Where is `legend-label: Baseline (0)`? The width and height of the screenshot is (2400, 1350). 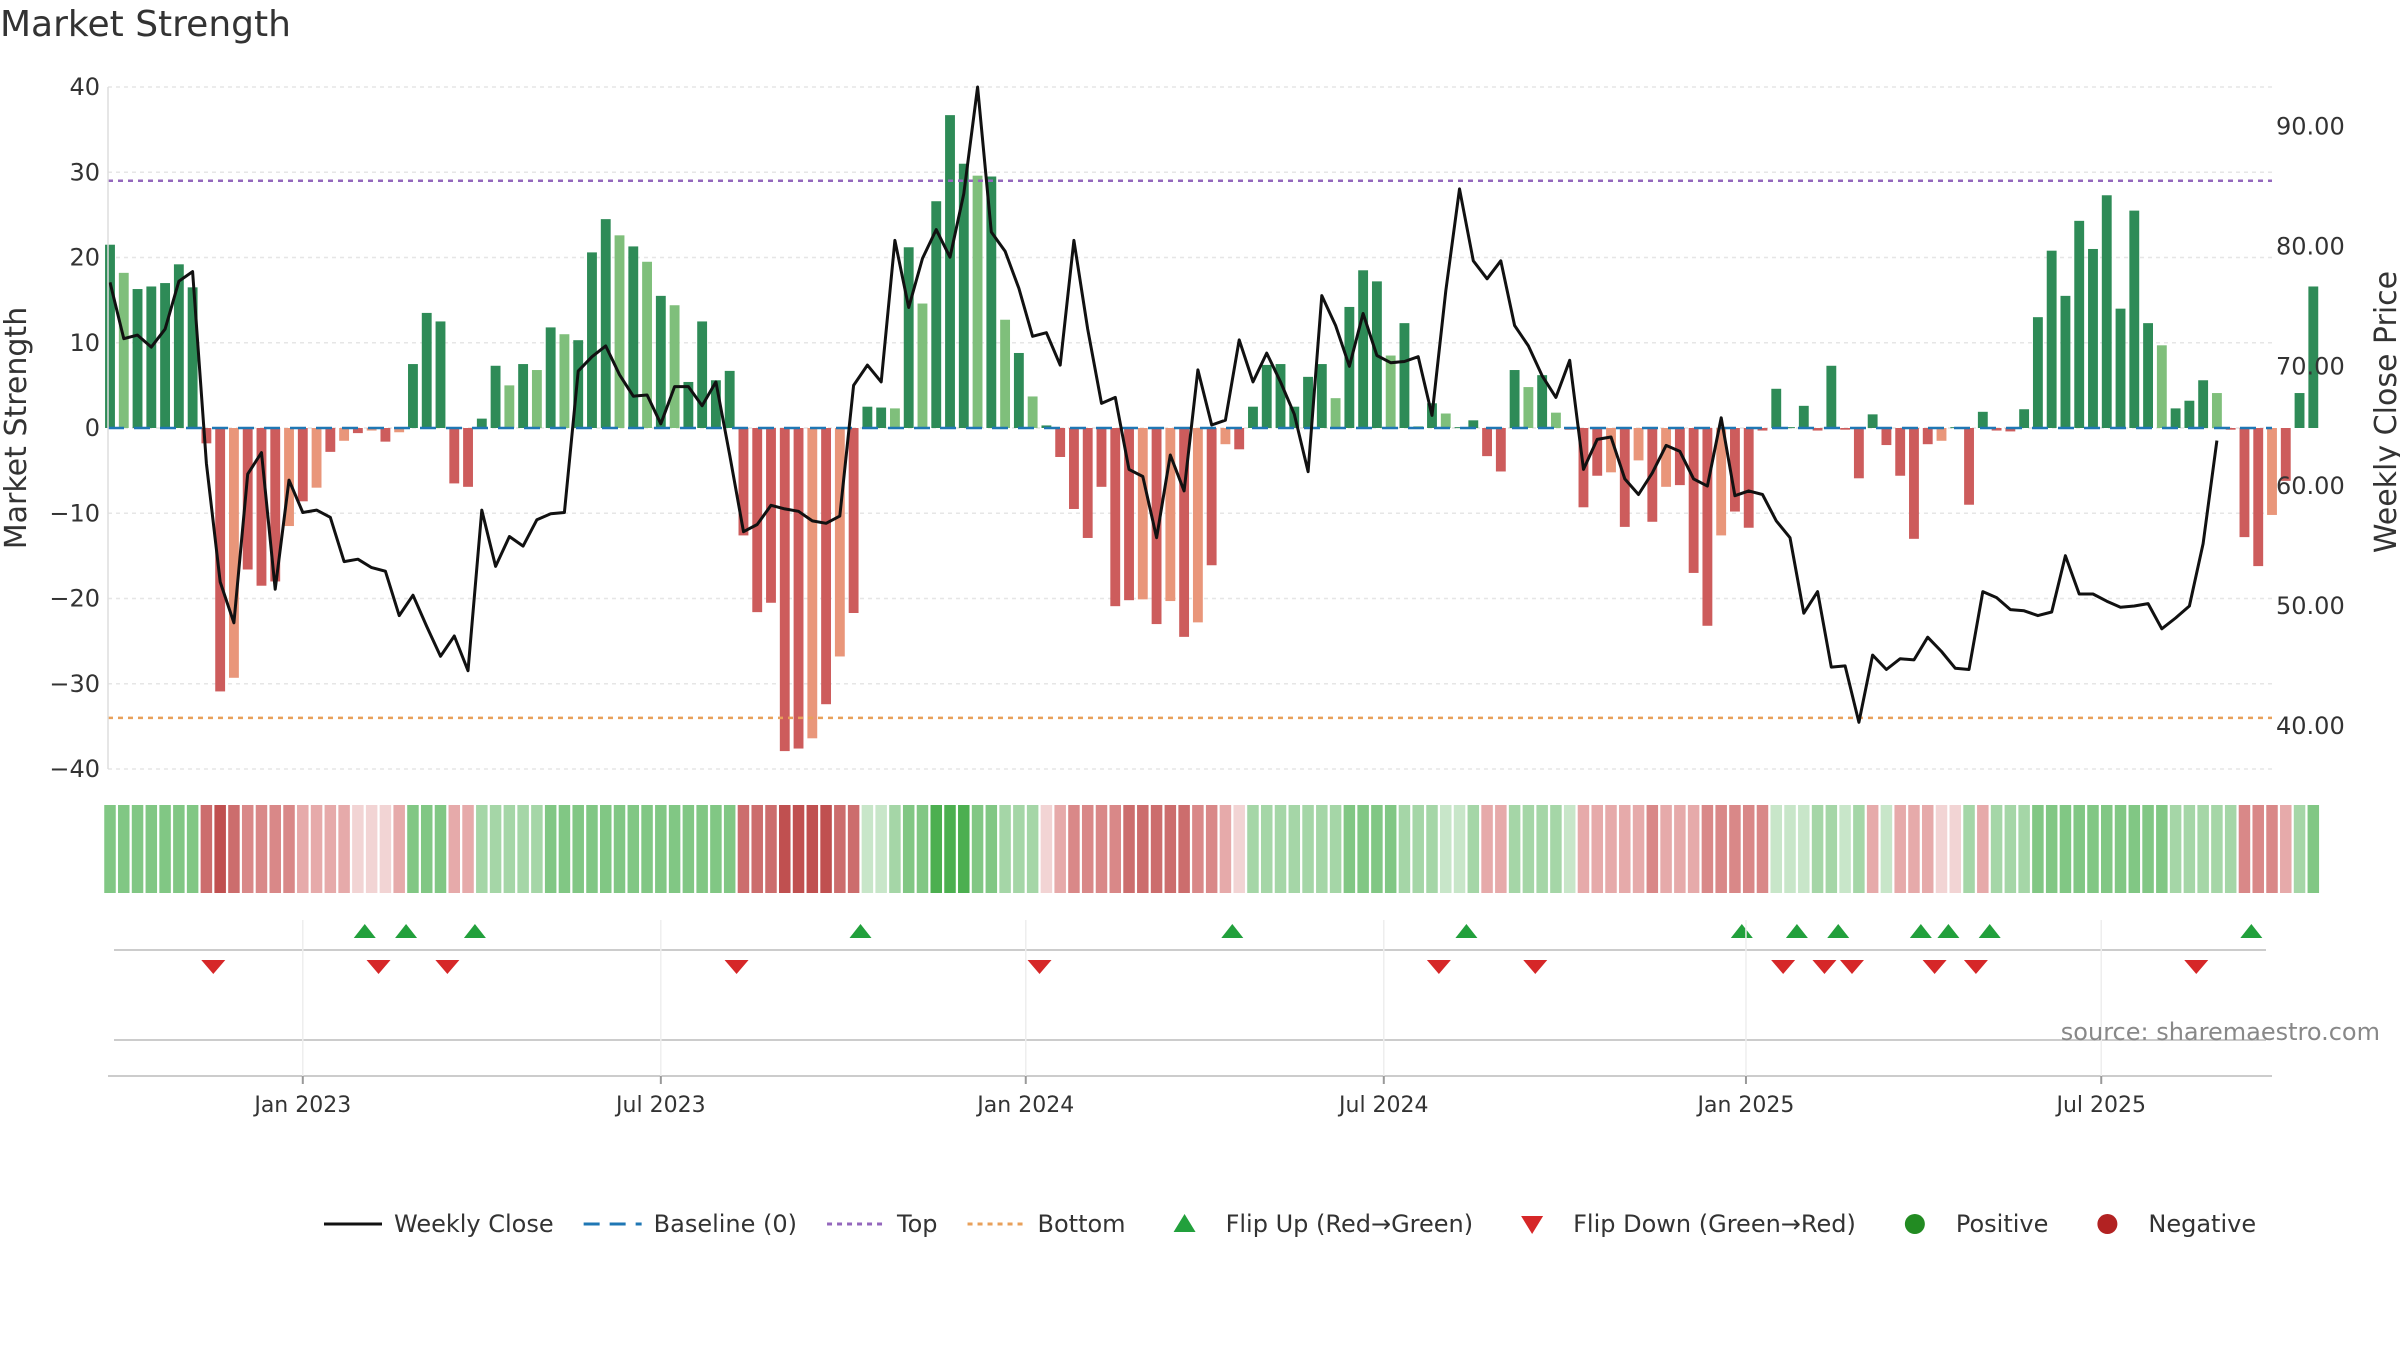
legend-label: Baseline (0) is located at coordinates (725, 1224).